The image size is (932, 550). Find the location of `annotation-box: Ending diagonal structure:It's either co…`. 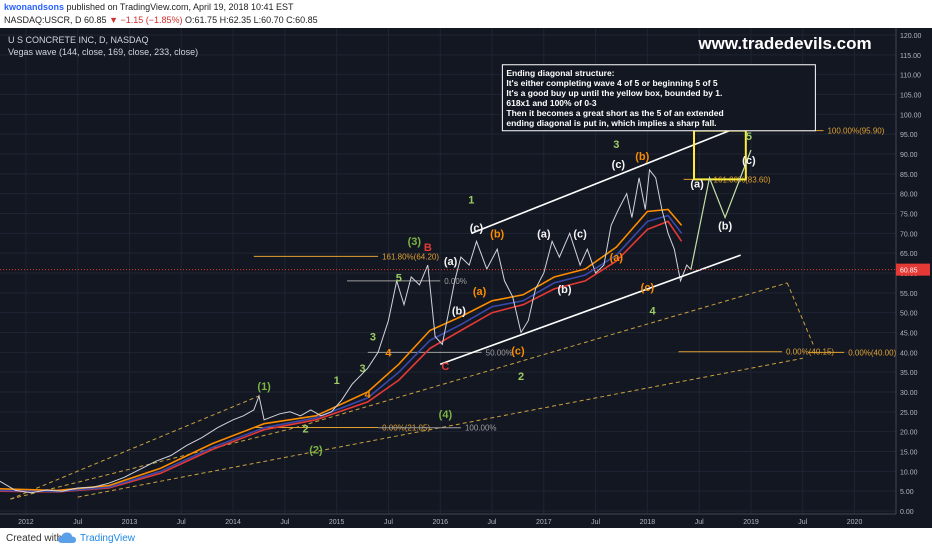

annotation-box: Ending diagonal structure:It's either co… is located at coordinates (658, 98).